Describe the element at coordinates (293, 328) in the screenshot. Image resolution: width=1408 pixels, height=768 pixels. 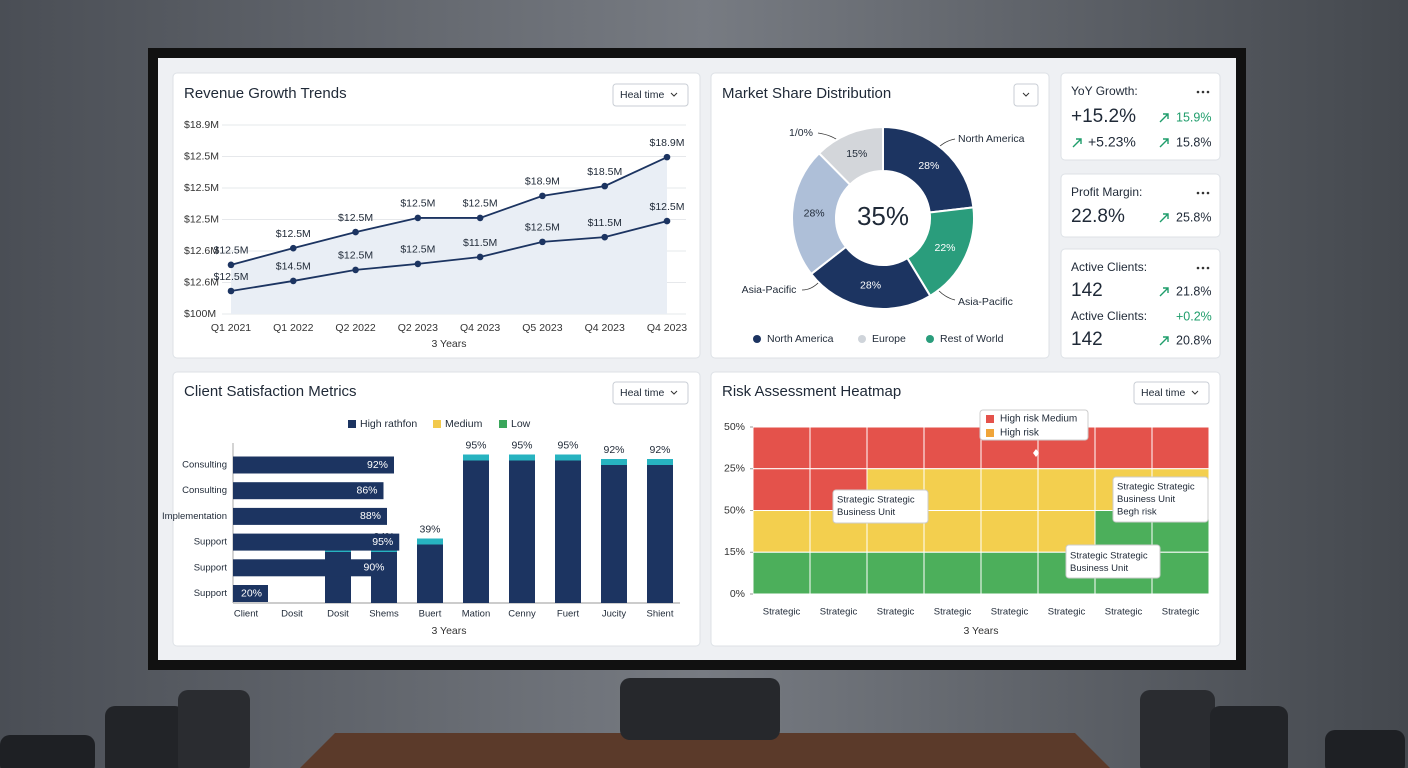
I see `x-tick-label: Q1 2022` at that location.